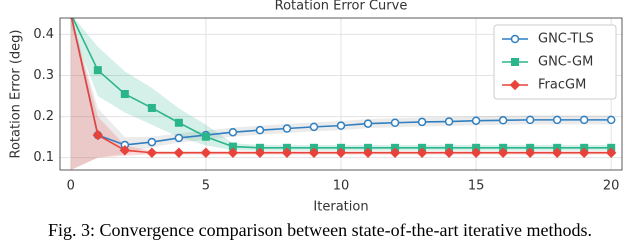  Describe the element at coordinates (206, 186) in the screenshot. I see `x-tick-label: 5` at that location.